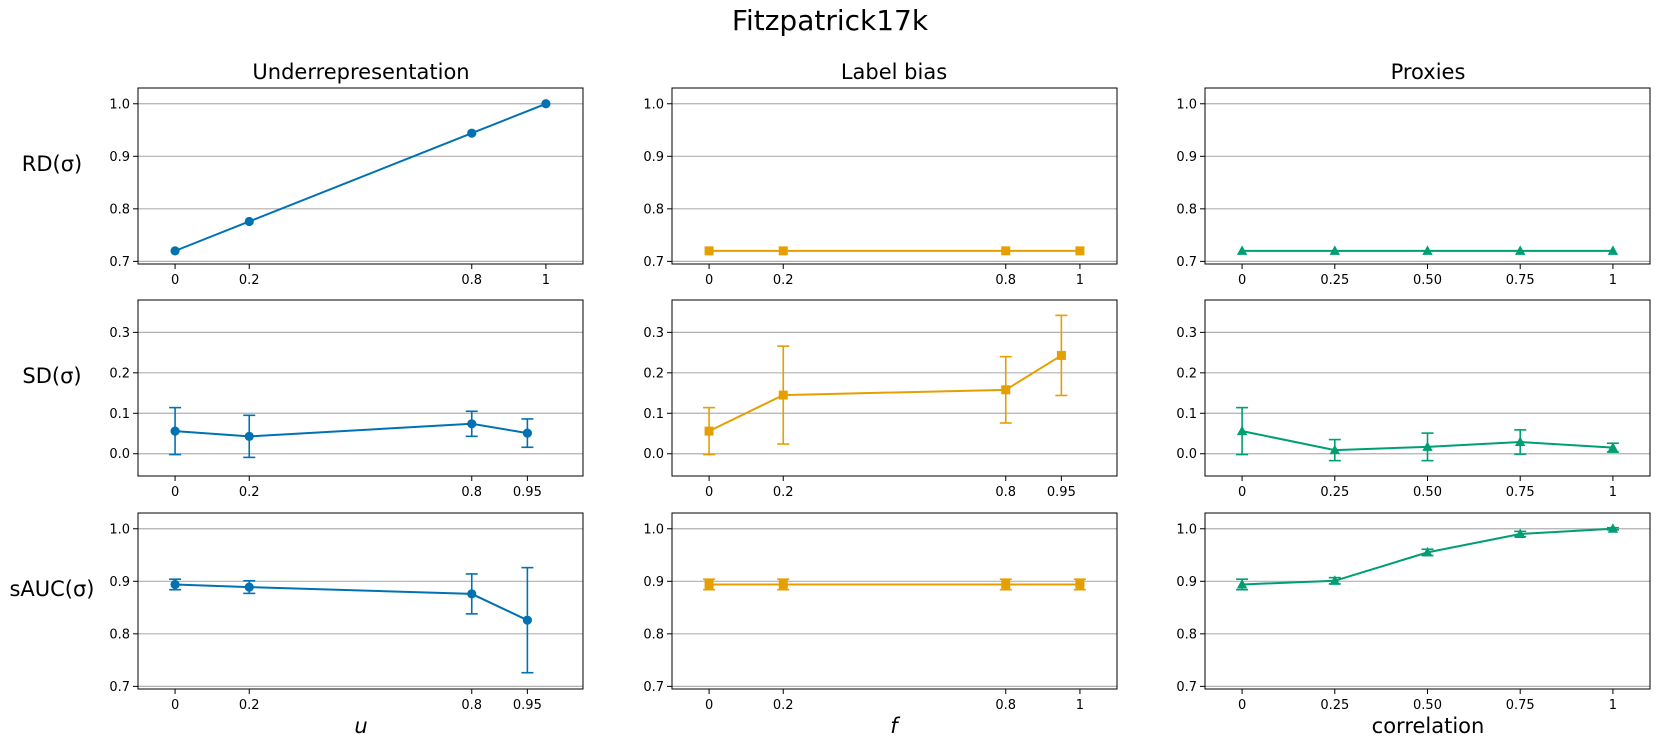 The image size is (1660, 747). What do you see at coordinates (52, 164) in the screenshot?
I see `row-label-rd: RD(σ)` at bounding box center [52, 164].